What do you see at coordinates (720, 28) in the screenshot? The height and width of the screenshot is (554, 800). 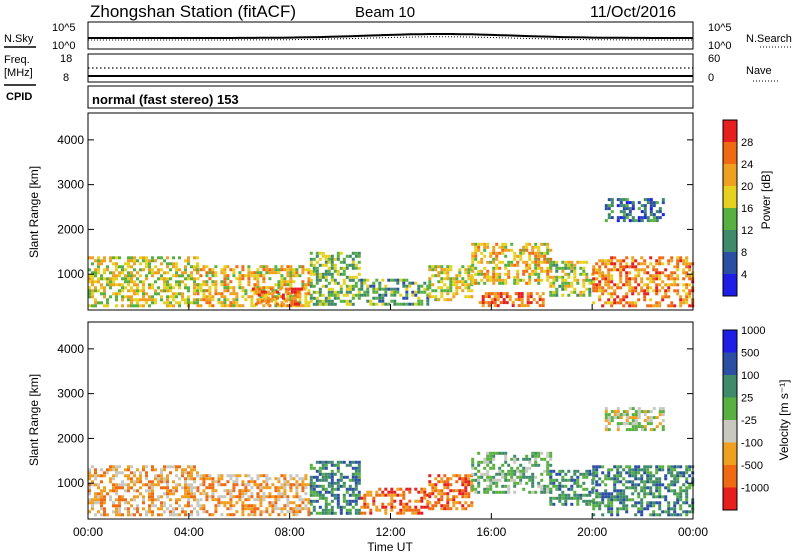 I see `noise-tick-right-top: 10^5` at bounding box center [720, 28].